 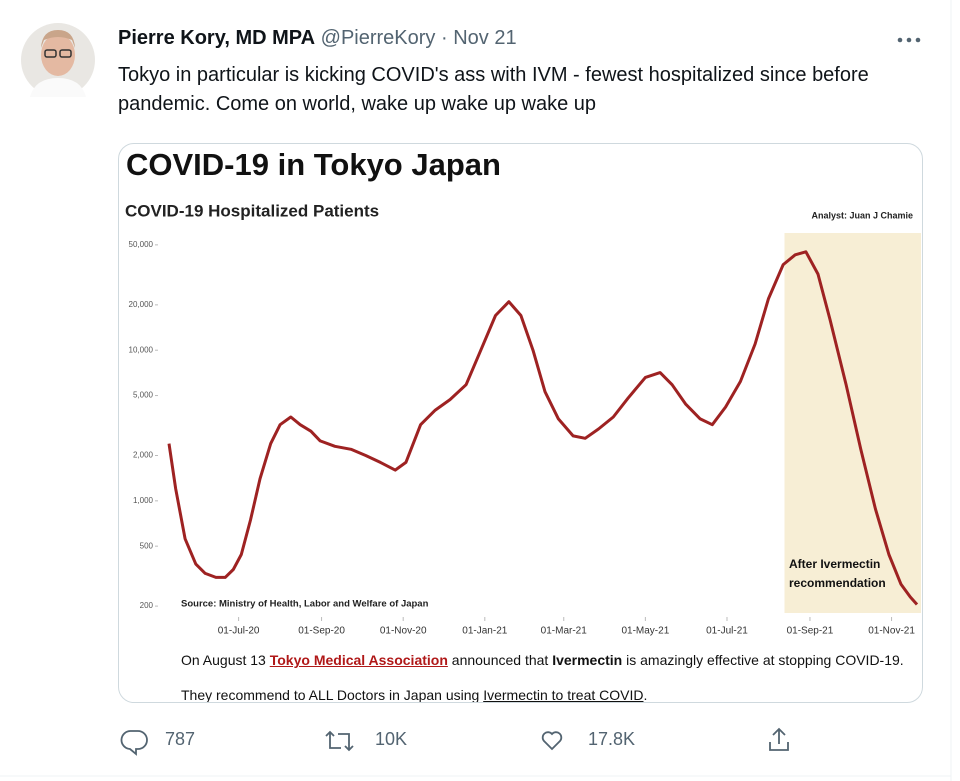 What do you see at coordinates (891, 631) in the screenshot?
I see `x-tick-label: 01-Nov-21` at bounding box center [891, 631].